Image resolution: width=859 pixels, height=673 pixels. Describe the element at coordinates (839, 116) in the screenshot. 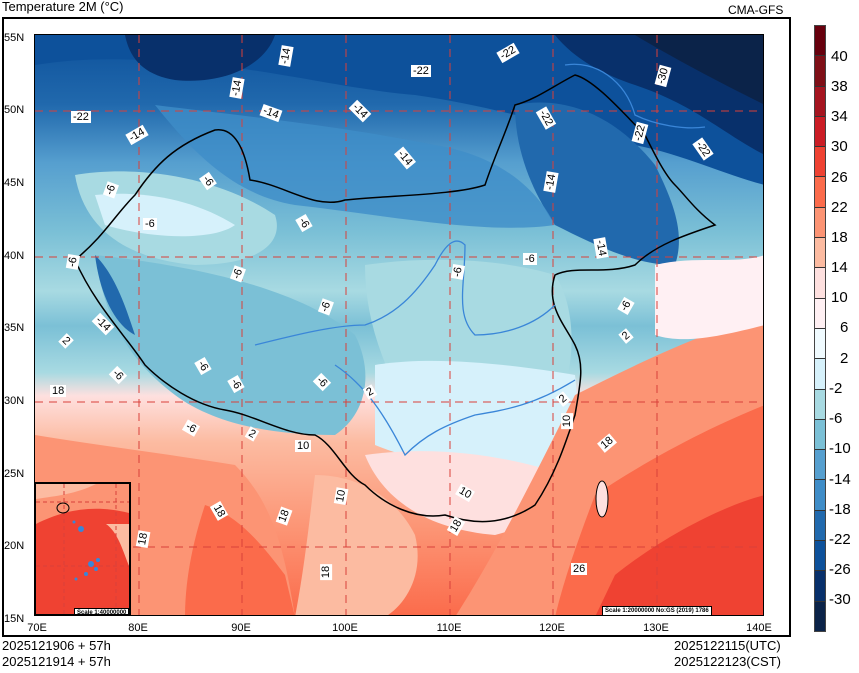

I see `colorbar-tick-label: 34` at that location.